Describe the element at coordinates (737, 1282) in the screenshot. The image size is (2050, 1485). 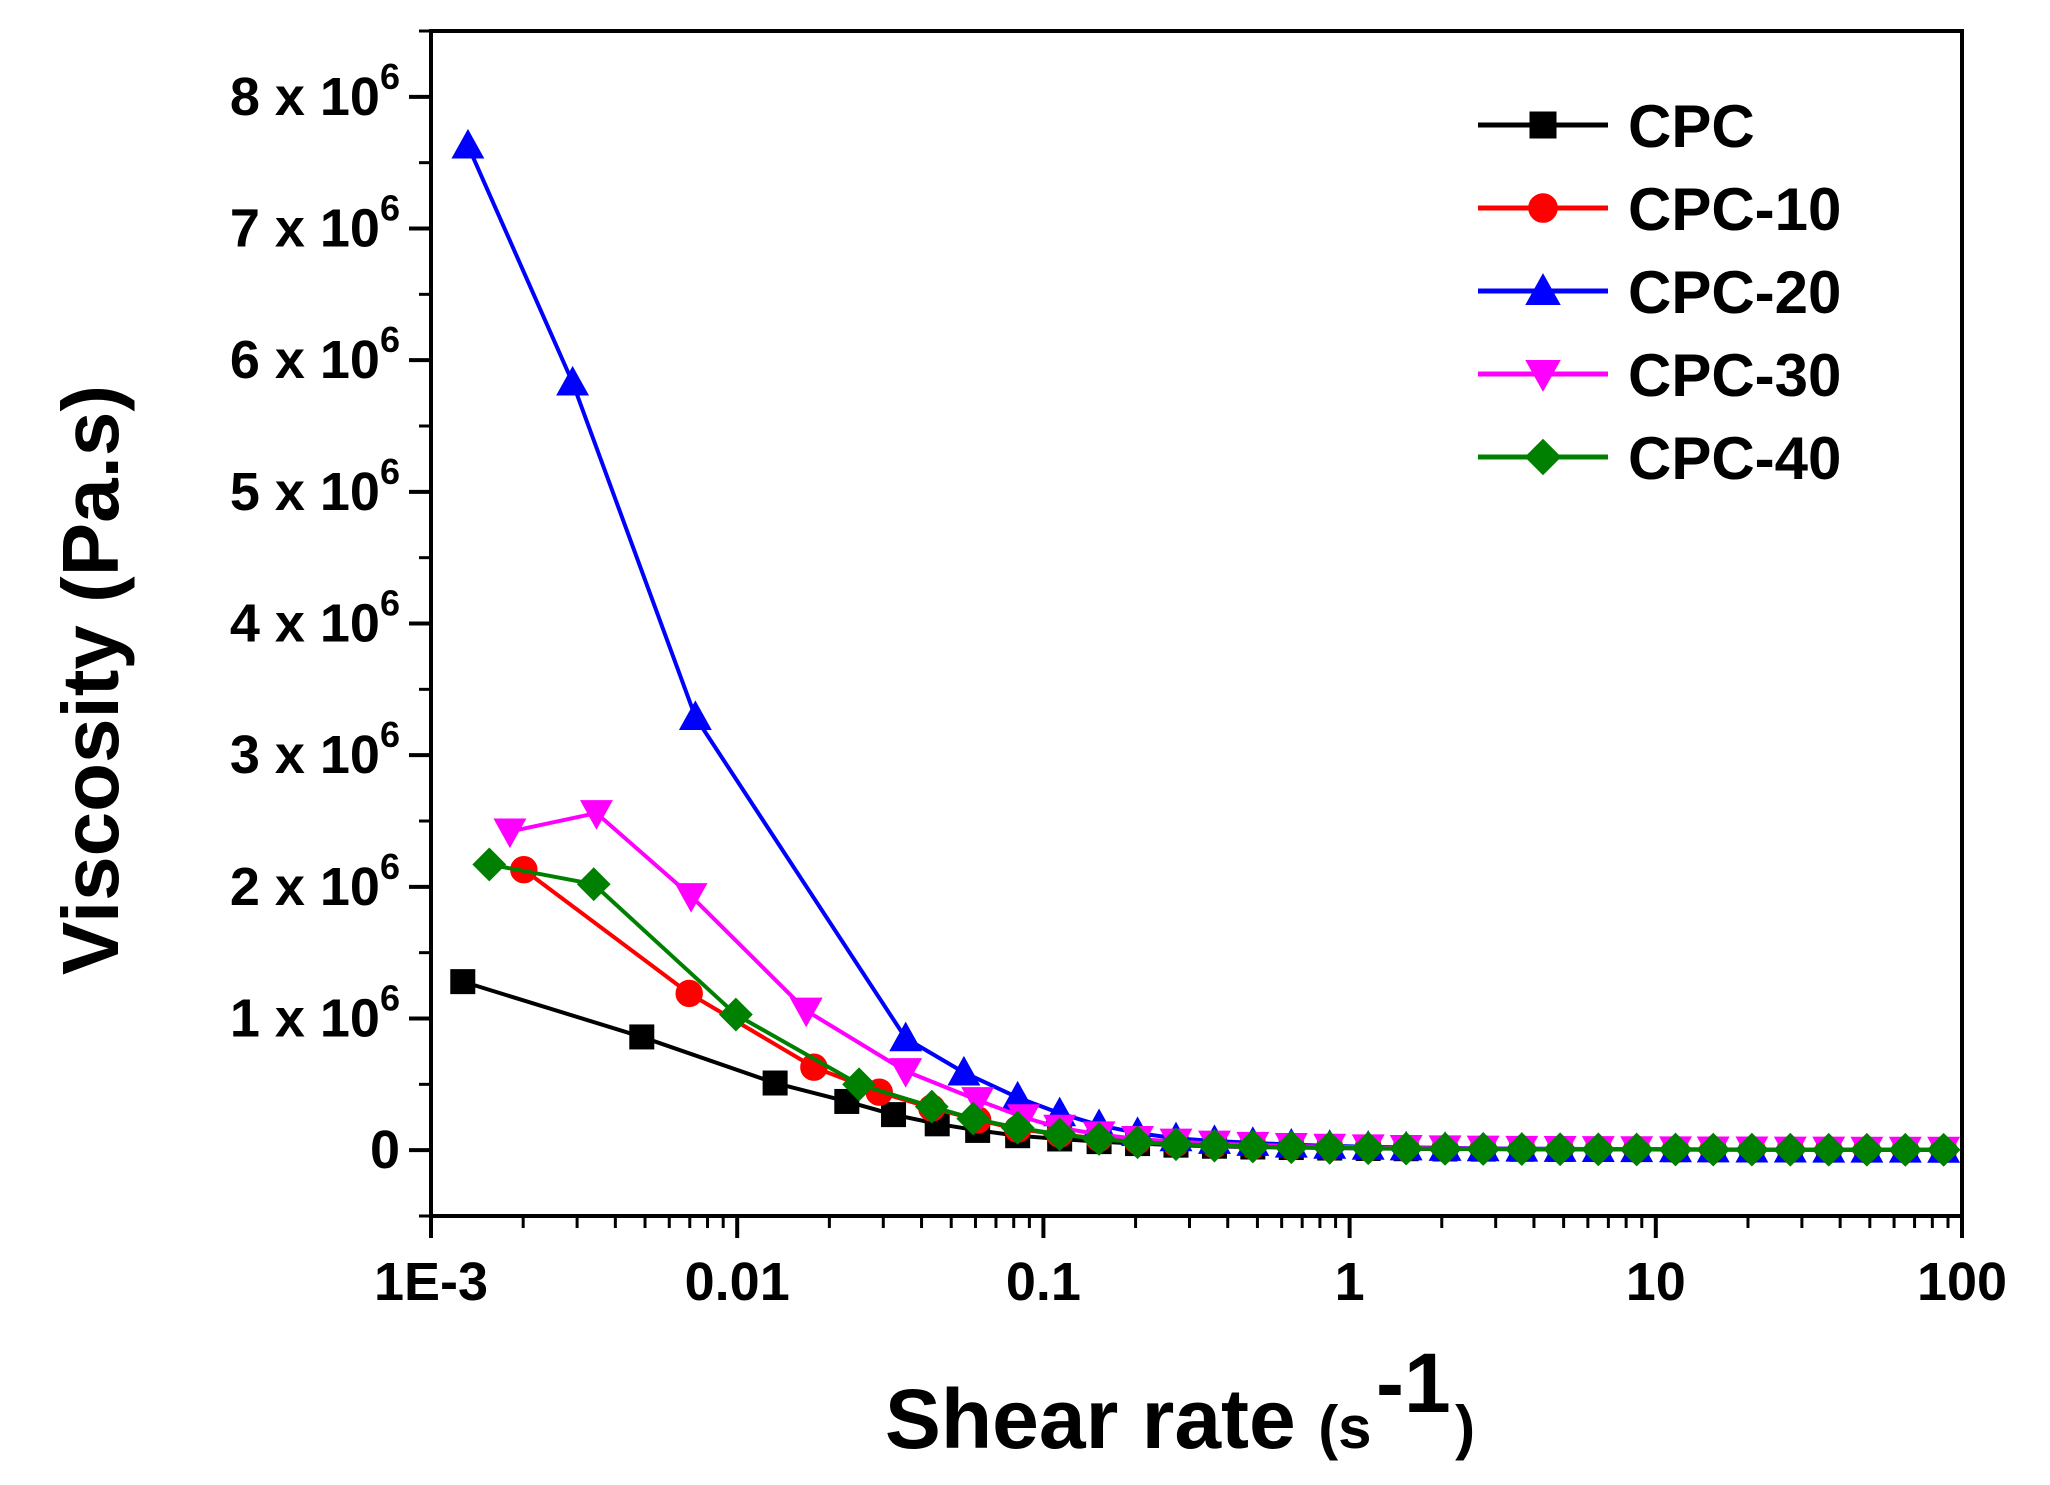
I see `x-tick-label: 0.01` at that location.